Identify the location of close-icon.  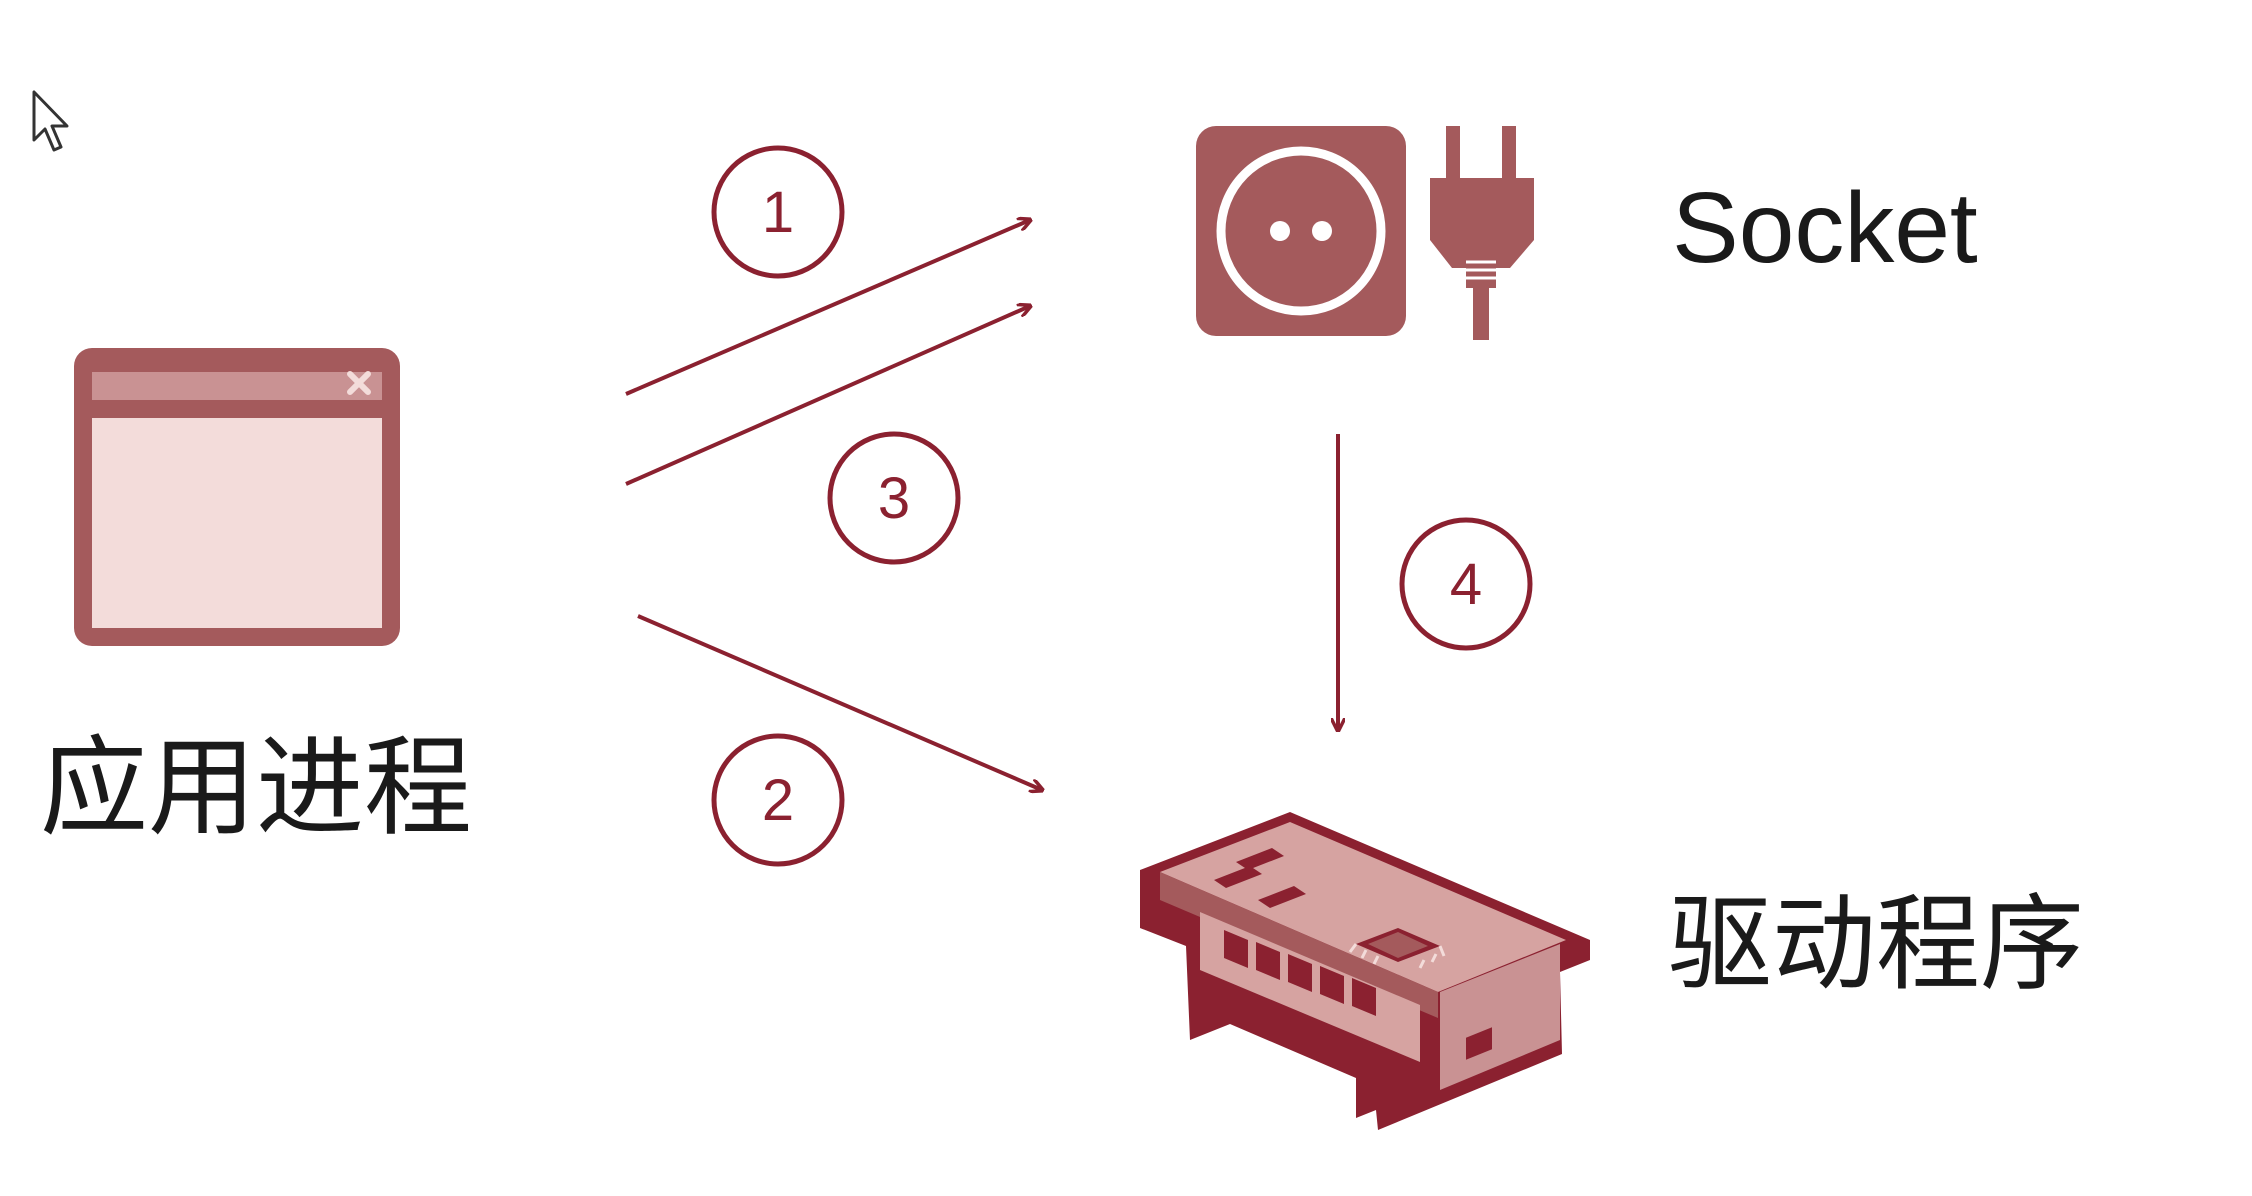
(359, 383).